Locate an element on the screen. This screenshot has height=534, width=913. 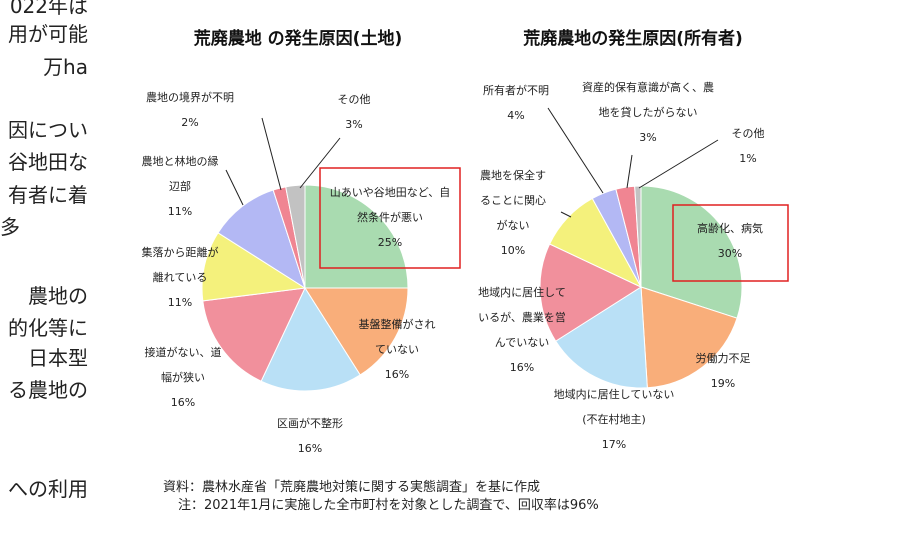
side-text-line: 万ha is located at coordinates (65, 67).